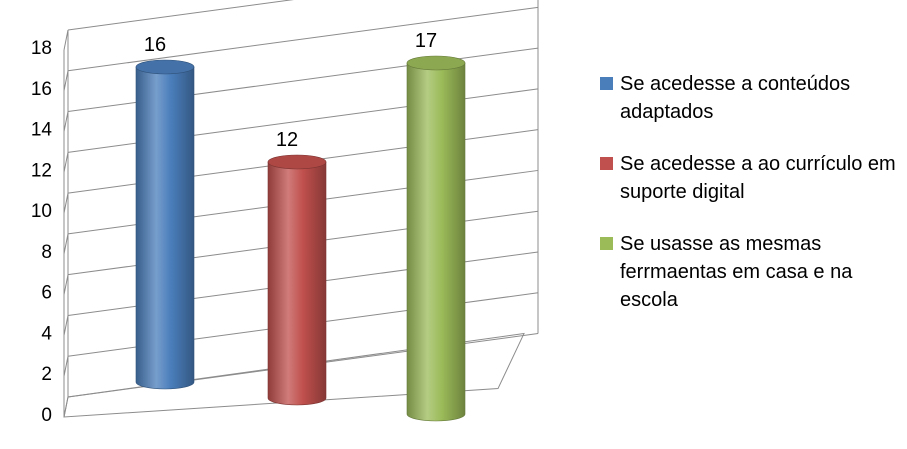  Describe the element at coordinates (46, 374) in the screenshot. I see `y-tick-label-2: 2` at that location.